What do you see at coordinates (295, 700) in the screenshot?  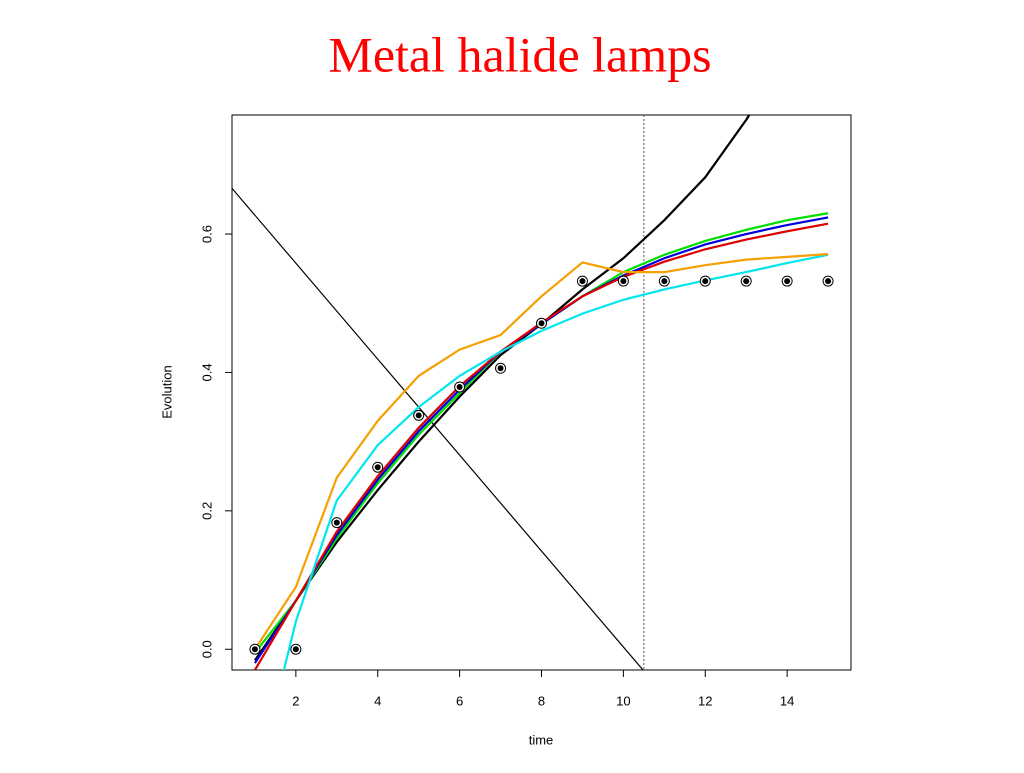 I see `x-tick-label: 2` at bounding box center [295, 700].